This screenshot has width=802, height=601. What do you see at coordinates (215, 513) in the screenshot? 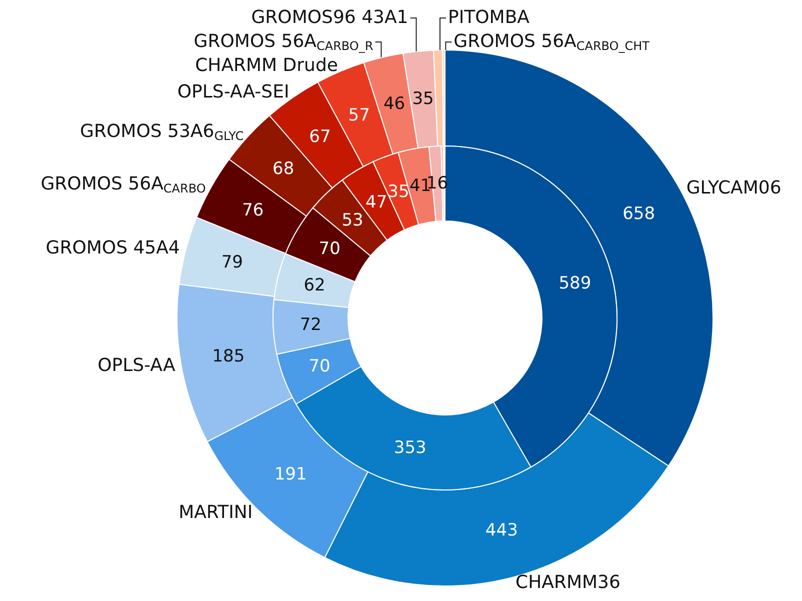
I see `slice-label: MARTINI` at bounding box center [215, 513].